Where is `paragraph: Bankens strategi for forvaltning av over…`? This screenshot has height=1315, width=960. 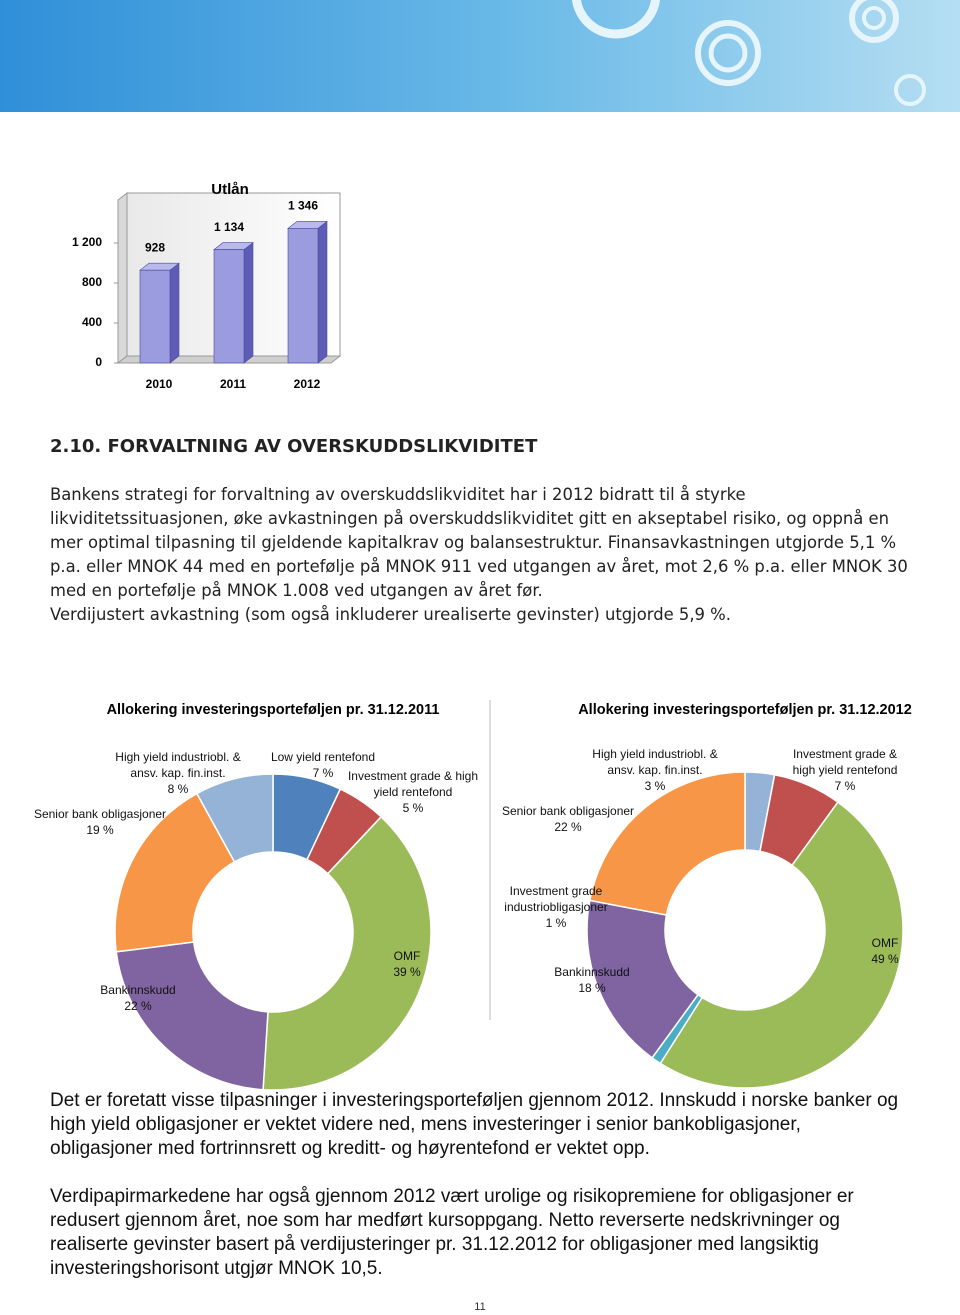 paragraph: Bankens strategi for forvaltning av over… is located at coordinates (479, 542).